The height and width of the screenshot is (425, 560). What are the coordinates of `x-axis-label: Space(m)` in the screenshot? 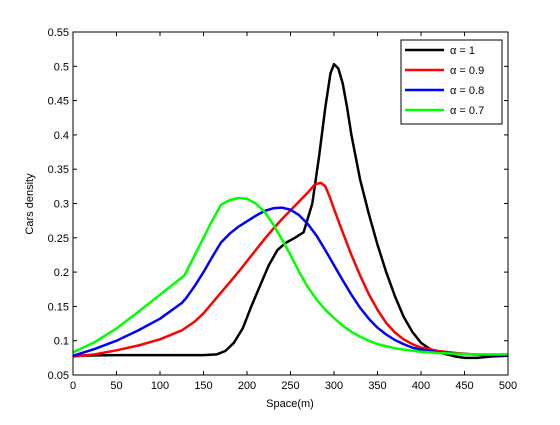 It's located at (290, 404).